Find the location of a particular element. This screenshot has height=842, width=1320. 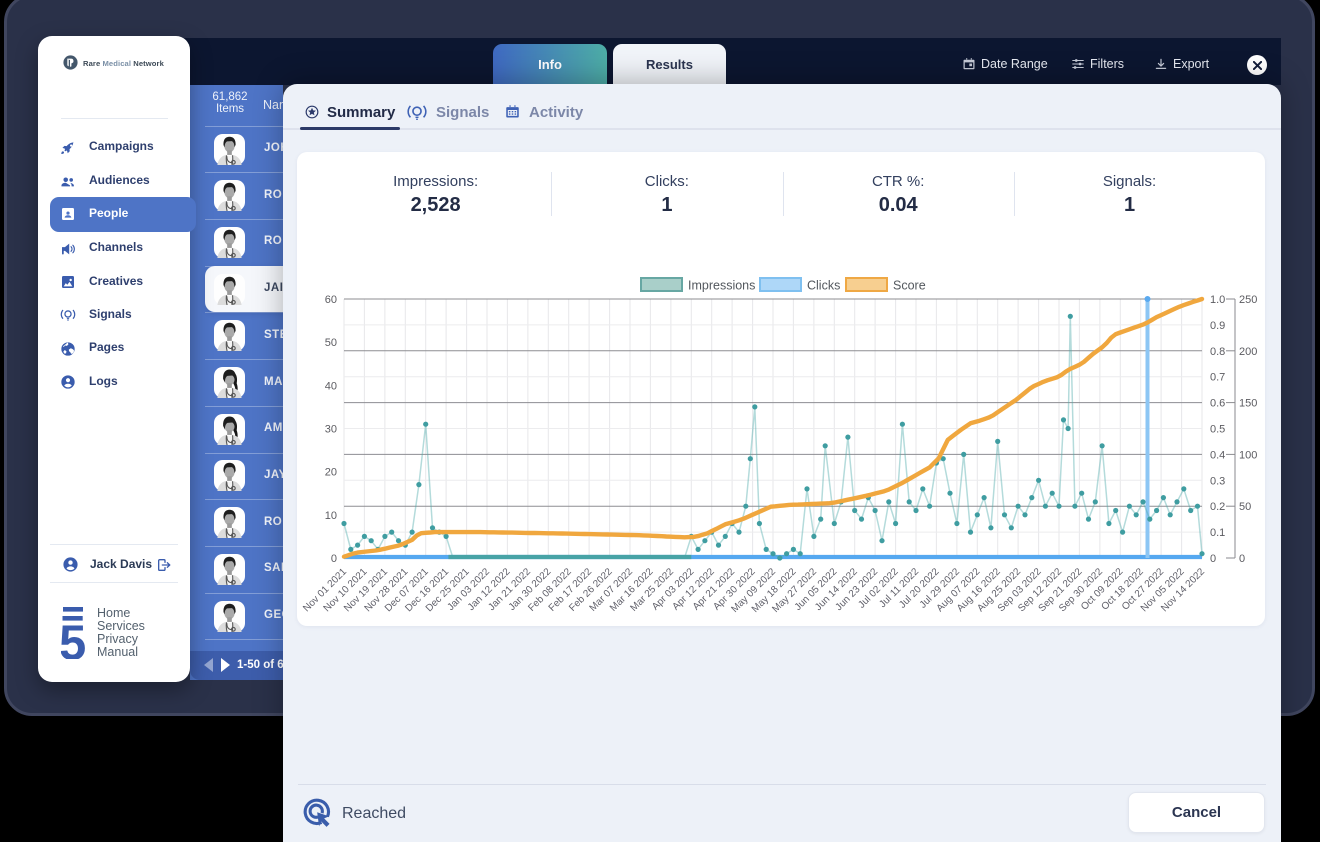

svg-text: 30 is located at coordinates (331, 430).